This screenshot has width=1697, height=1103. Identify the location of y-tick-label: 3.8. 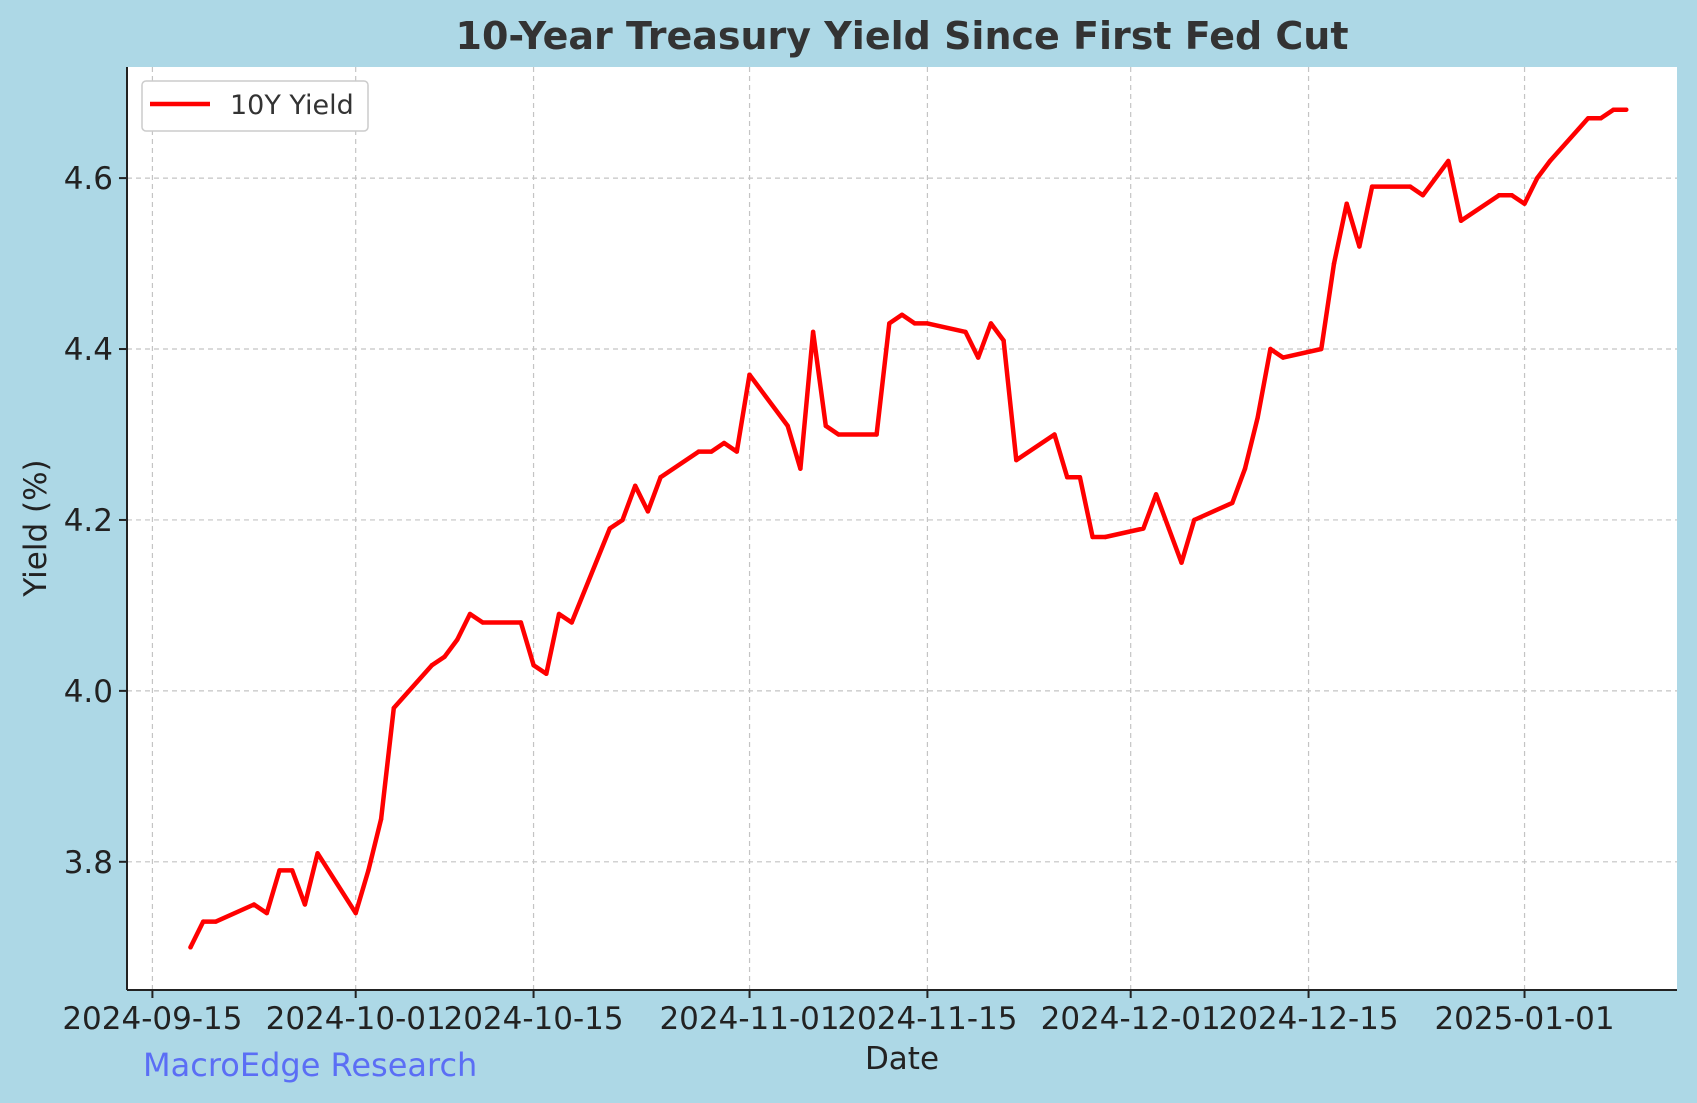
(88, 863).